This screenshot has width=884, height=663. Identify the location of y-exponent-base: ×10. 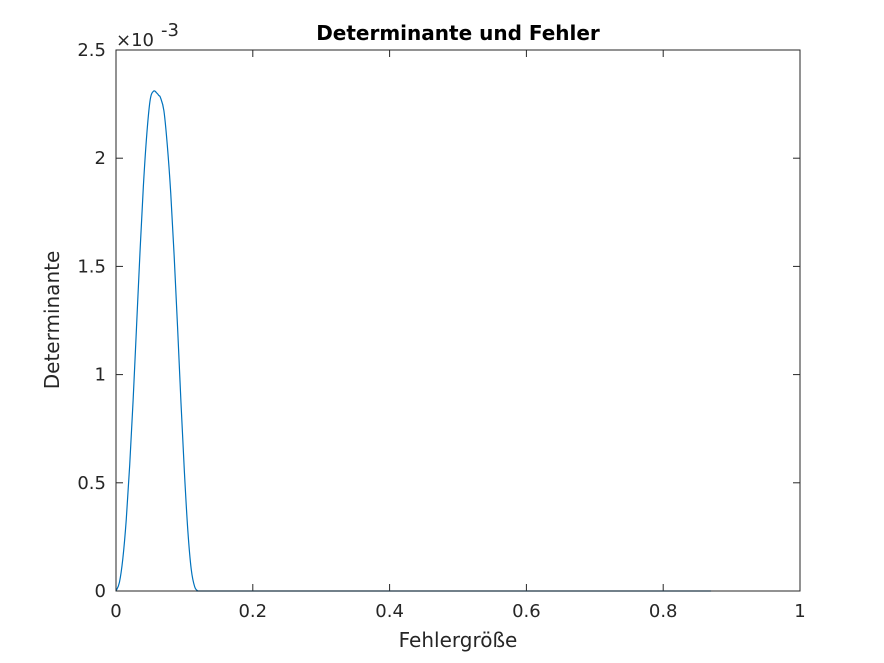
(135, 40).